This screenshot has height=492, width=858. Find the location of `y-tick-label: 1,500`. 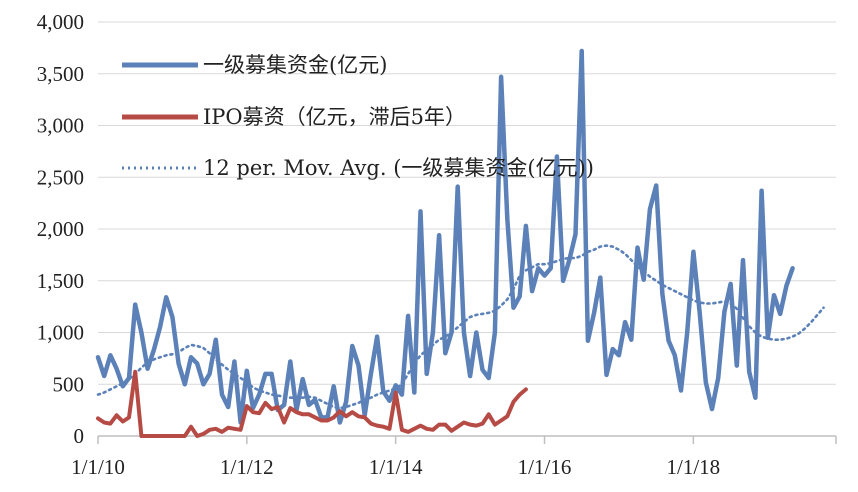

y-tick-label: 1,500 is located at coordinates (60, 281).